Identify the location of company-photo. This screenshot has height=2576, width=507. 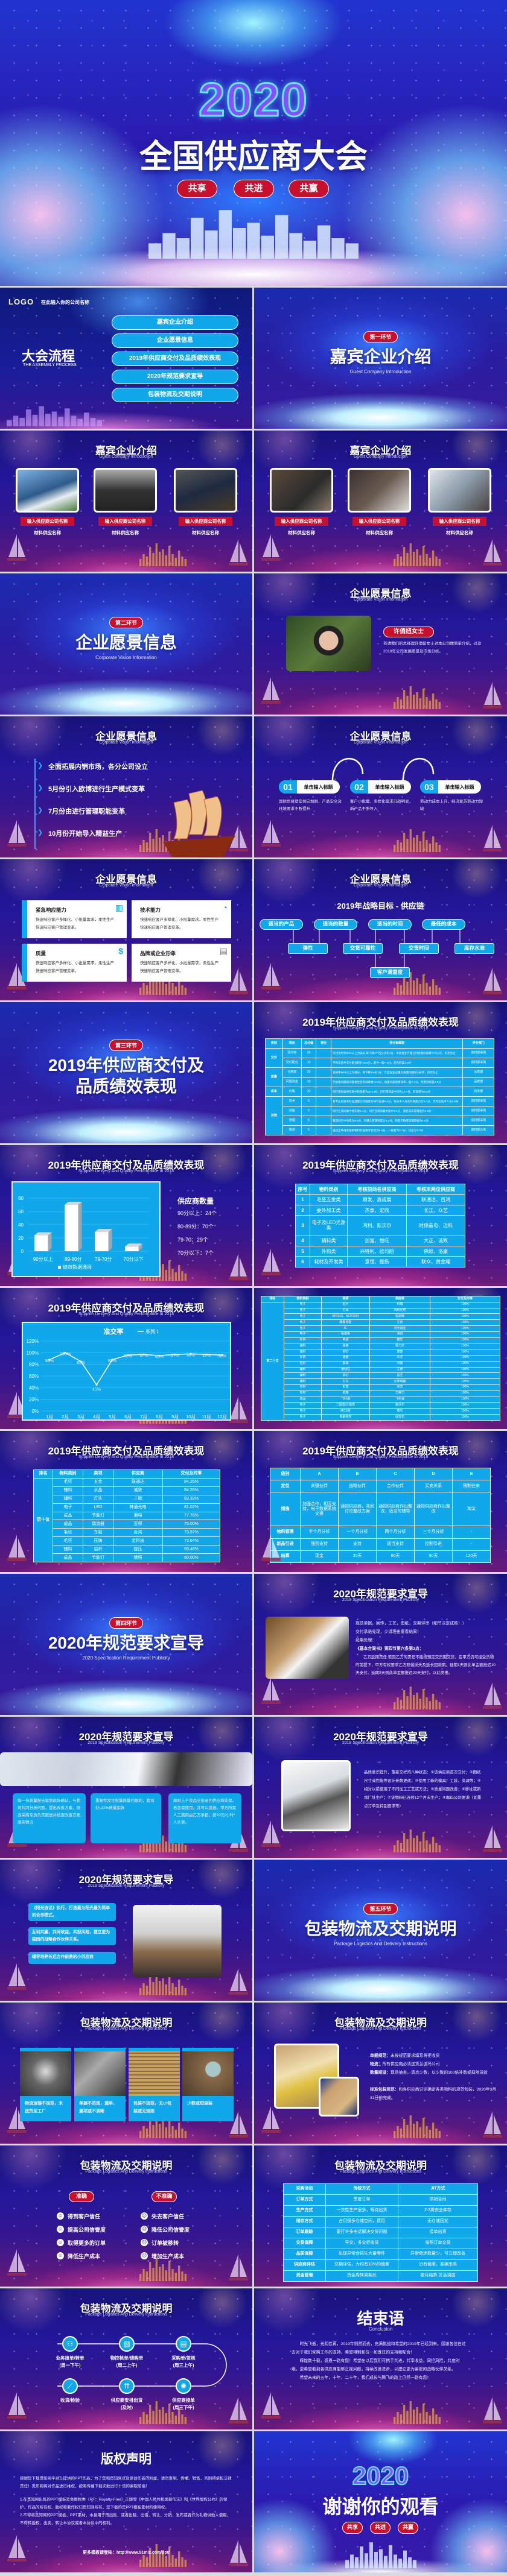
(47, 490).